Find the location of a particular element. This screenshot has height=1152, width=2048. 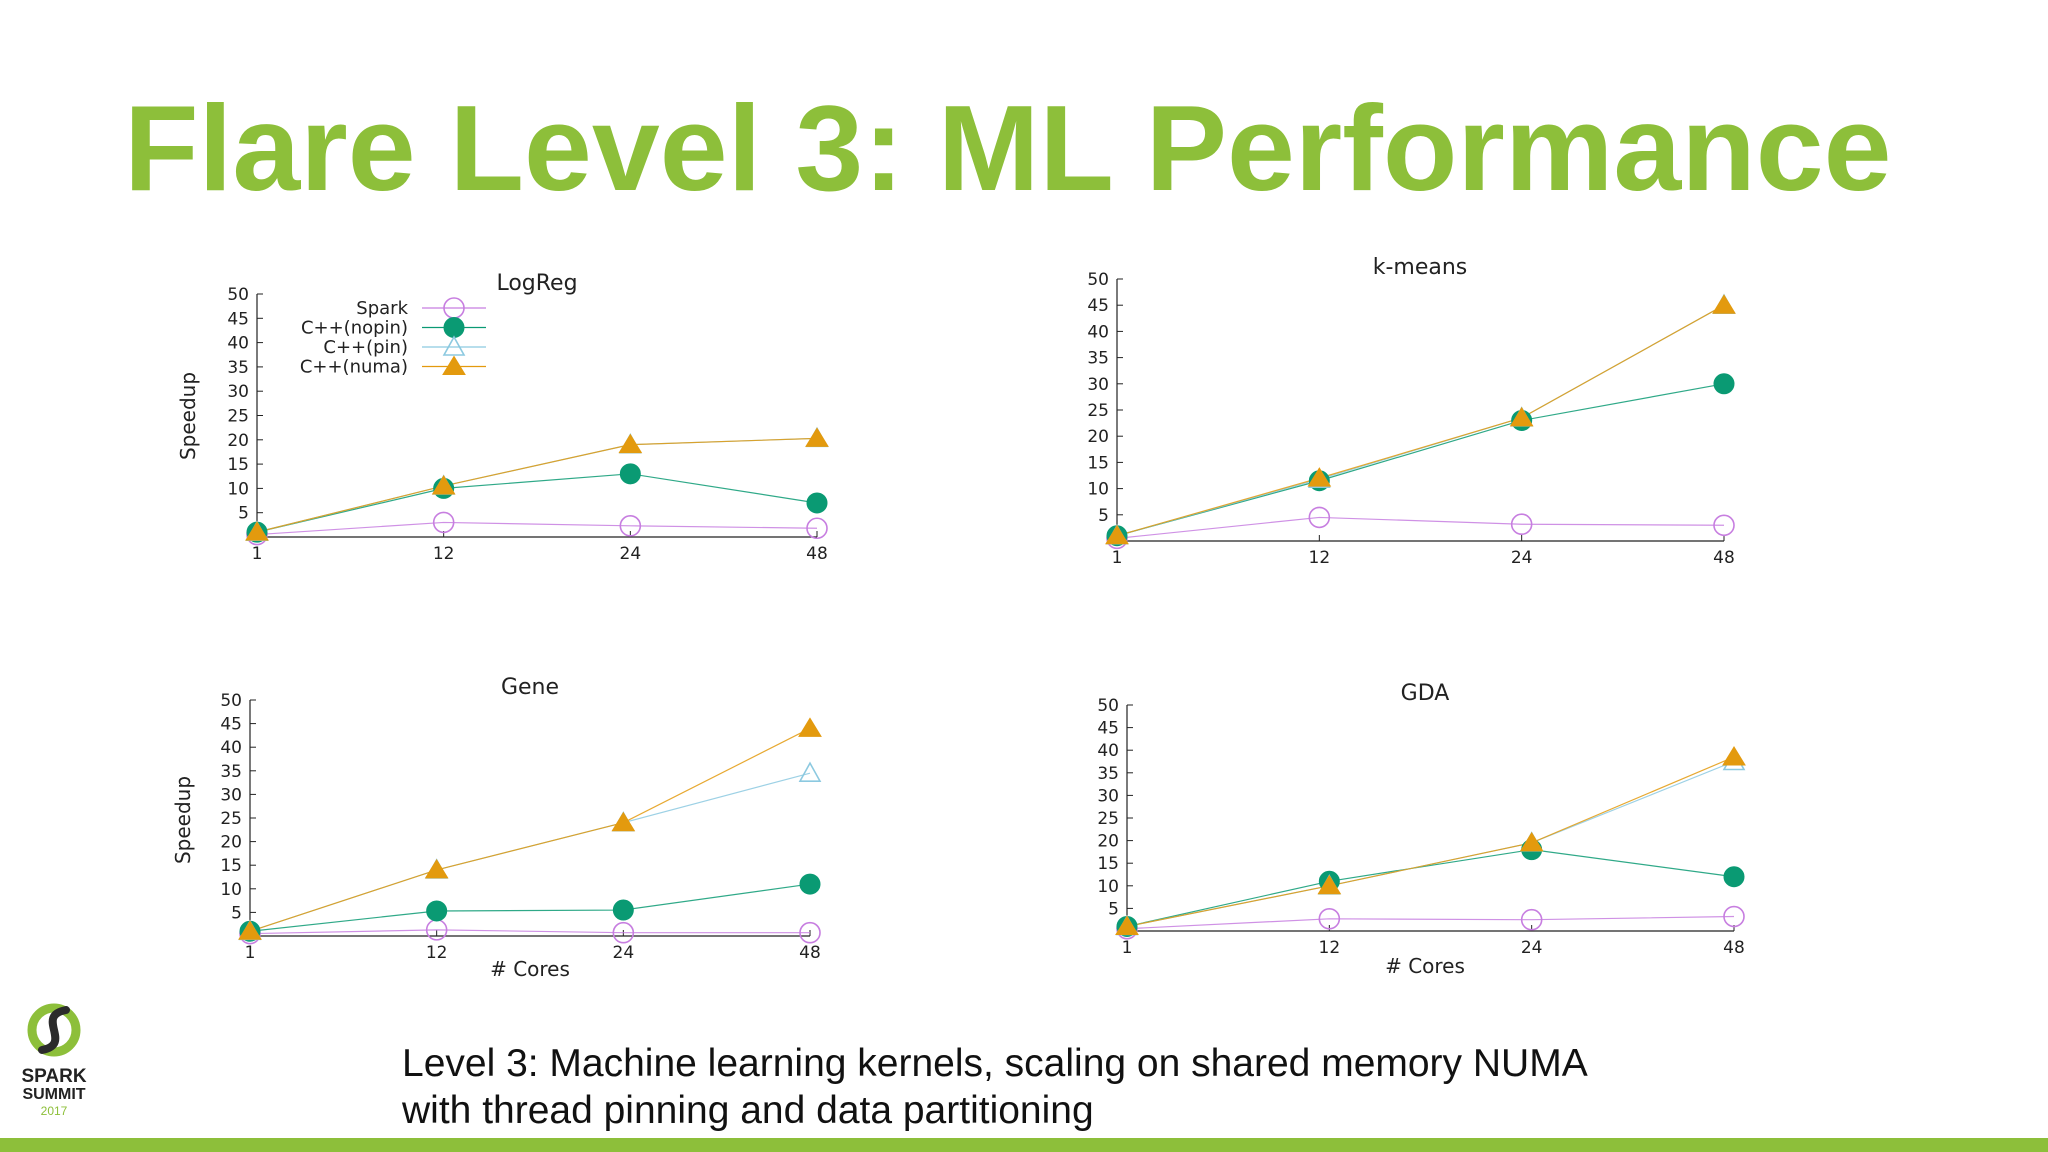

legend-label: C++(nopin) is located at coordinates (354, 328).